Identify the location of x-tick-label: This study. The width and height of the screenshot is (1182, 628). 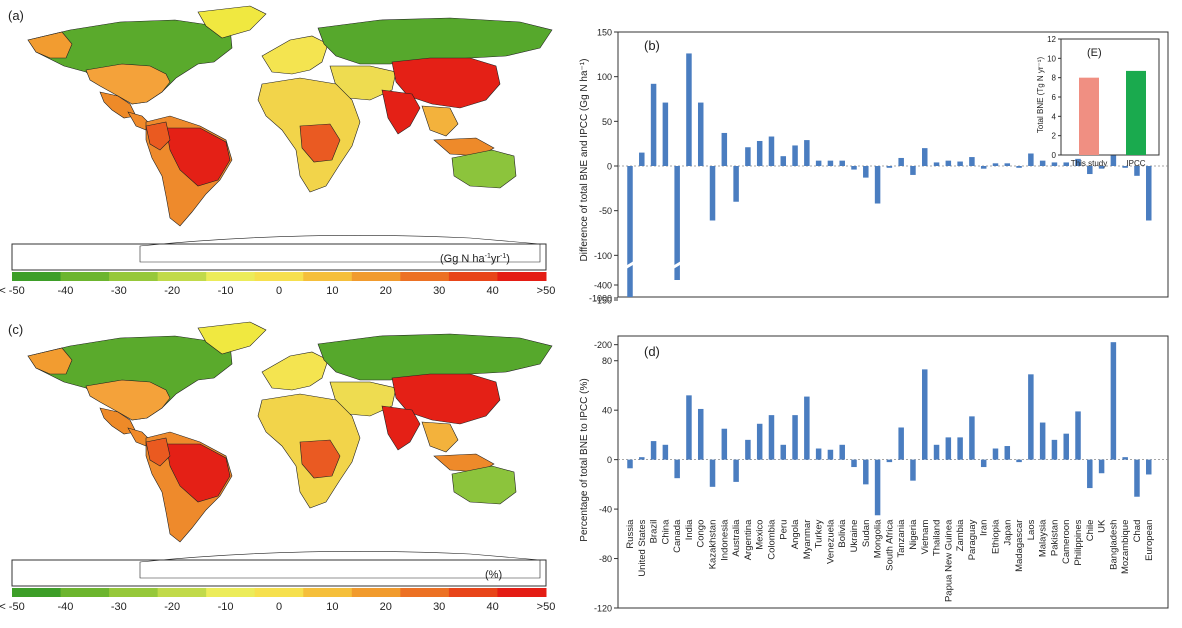
(1089, 163).